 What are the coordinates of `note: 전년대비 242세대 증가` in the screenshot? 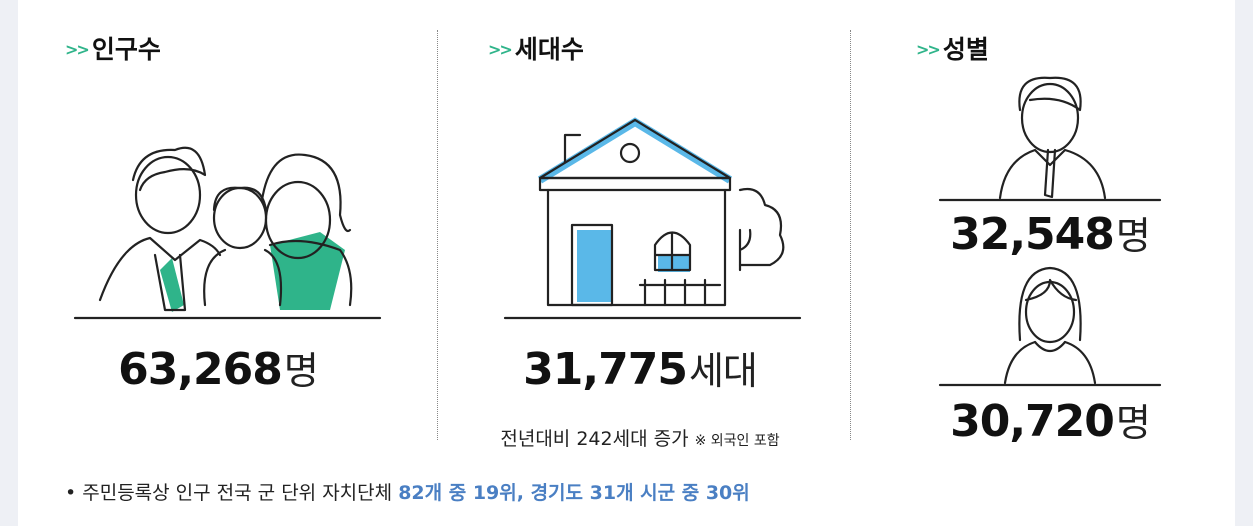 It's located at (594, 439).